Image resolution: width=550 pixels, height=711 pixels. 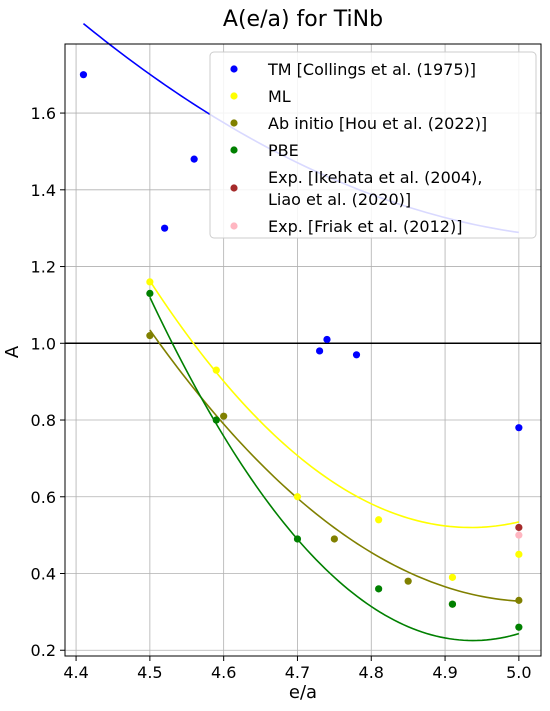 I want to click on legend-label: Liao et al. (2020)], so click(x=339, y=199).